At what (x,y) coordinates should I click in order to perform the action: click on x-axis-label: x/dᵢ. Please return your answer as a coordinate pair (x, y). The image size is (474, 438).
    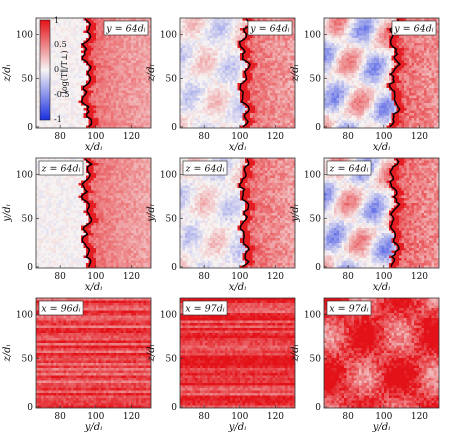
    Looking at the image, I should click on (237, 147).